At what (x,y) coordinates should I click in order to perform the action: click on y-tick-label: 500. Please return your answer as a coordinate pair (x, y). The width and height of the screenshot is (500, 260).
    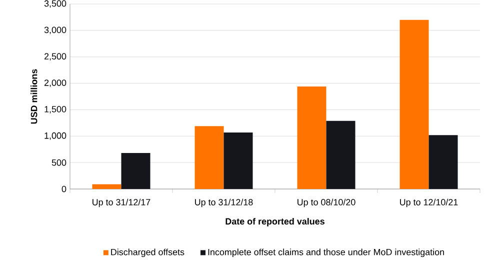
    Looking at the image, I should click on (59, 162).